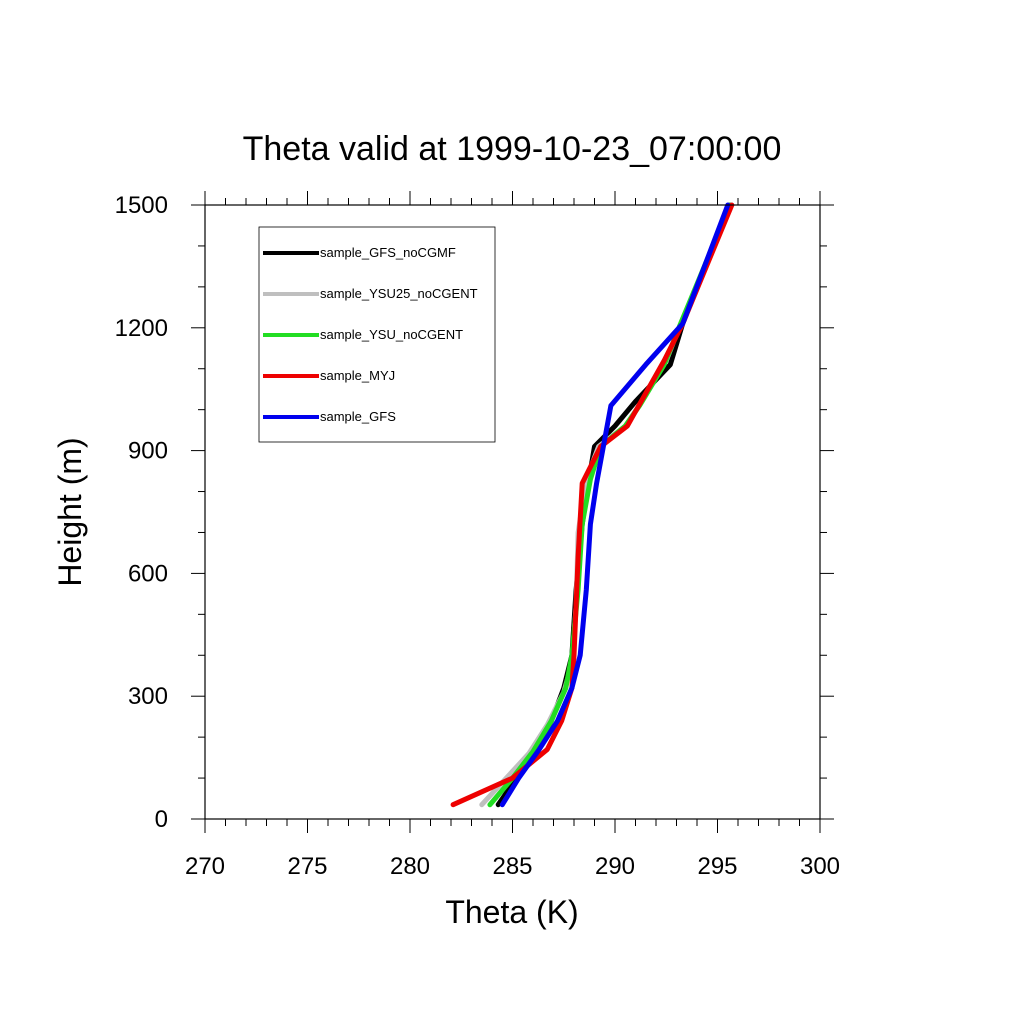  What do you see at coordinates (615, 866) in the screenshot?
I see `x-tick-label: 290` at bounding box center [615, 866].